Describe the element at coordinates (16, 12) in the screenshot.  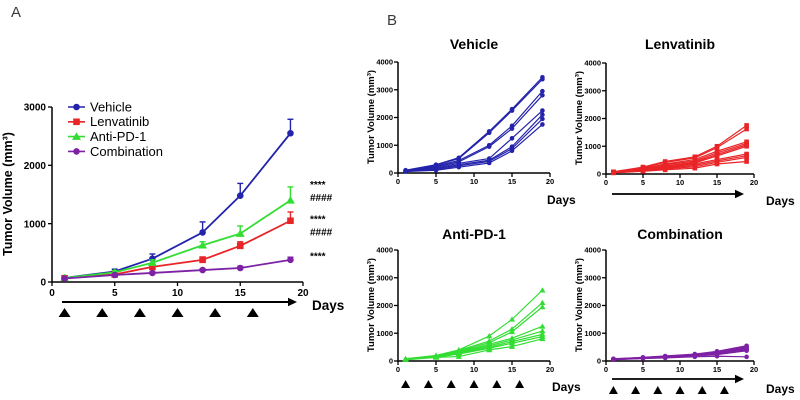
I see `panel-a-label: A` at that location.